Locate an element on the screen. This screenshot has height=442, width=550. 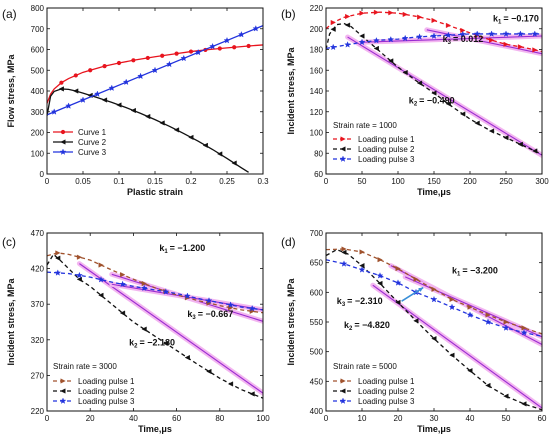
x-tick-label: 20 is located at coordinates (90, 418).